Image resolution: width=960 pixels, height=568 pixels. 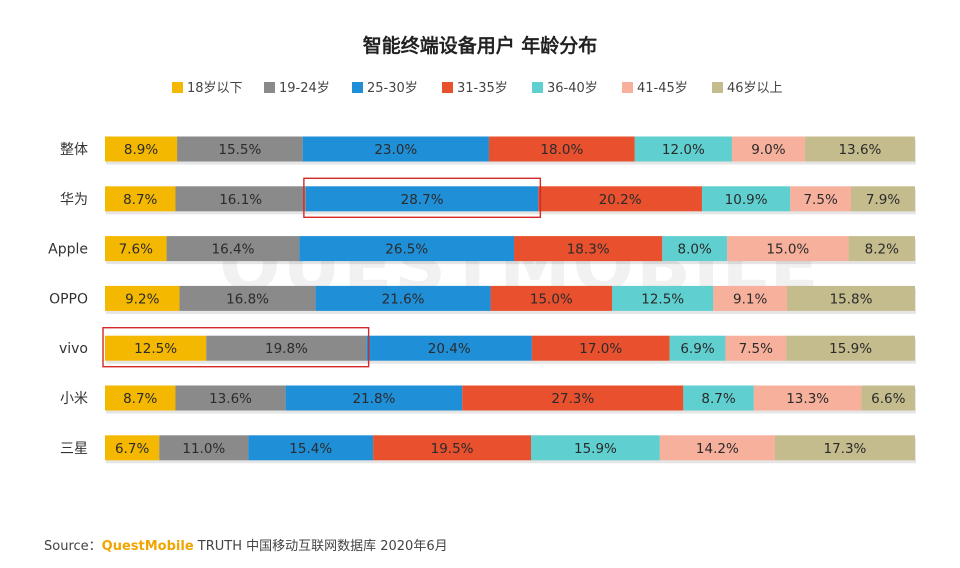 What do you see at coordinates (73, 546) in the screenshot?
I see `source-prefix: Source：` at bounding box center [73, 546].